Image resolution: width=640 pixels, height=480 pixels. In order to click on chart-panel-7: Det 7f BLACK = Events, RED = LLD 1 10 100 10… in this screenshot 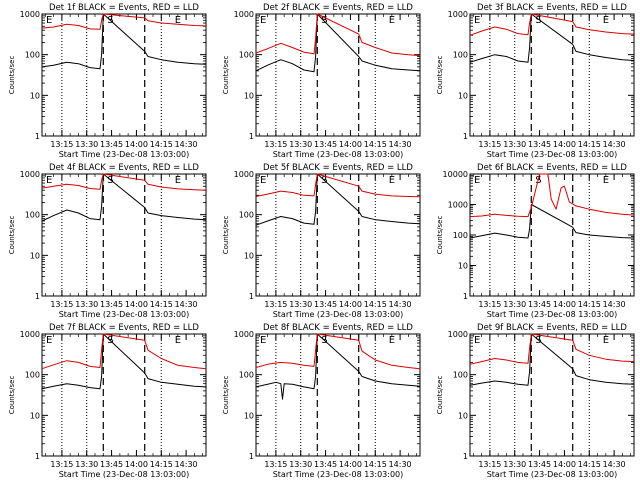, I will do `click(107, 401)`.